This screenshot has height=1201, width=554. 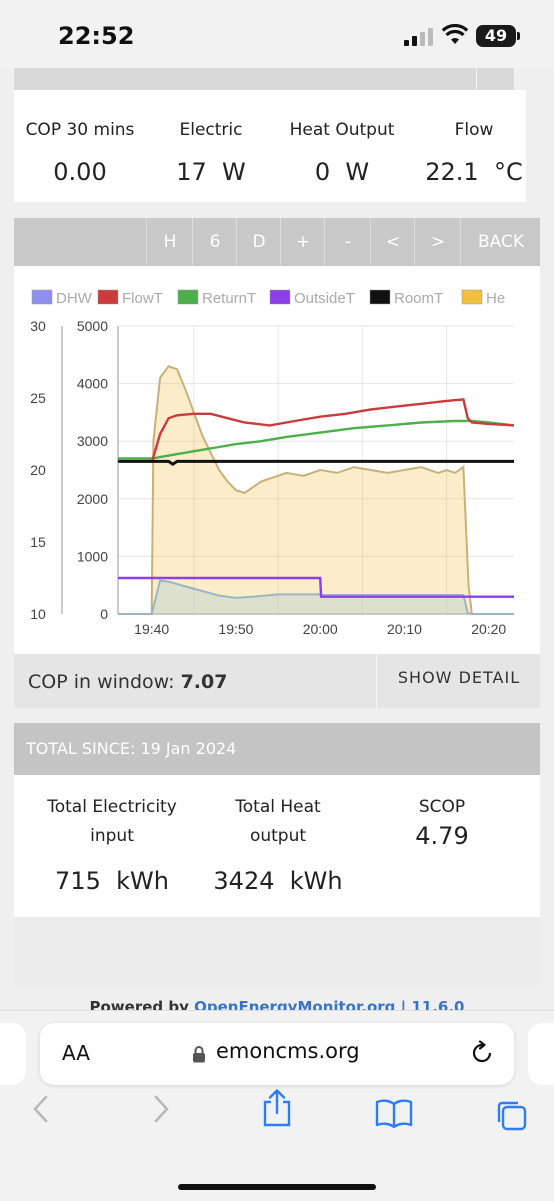 What do you see at coordinates (474, 172) in the screenshot?
I see `stat-value: 22.1 °C` at bounding box center [474, 172].